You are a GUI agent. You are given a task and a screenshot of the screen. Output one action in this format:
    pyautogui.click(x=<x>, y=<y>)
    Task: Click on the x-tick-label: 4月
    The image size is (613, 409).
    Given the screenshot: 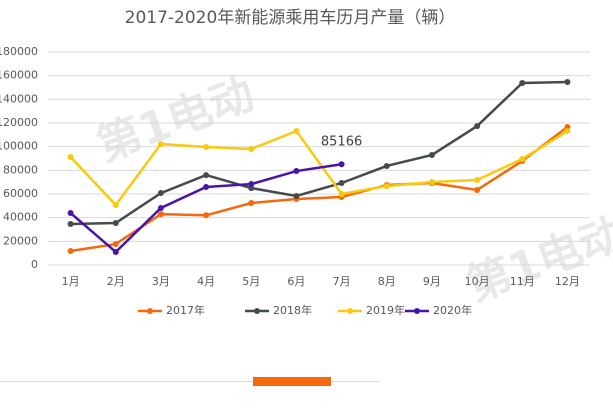 What is the action you would take?
    pyautogui.click(x=206, y=281)
    